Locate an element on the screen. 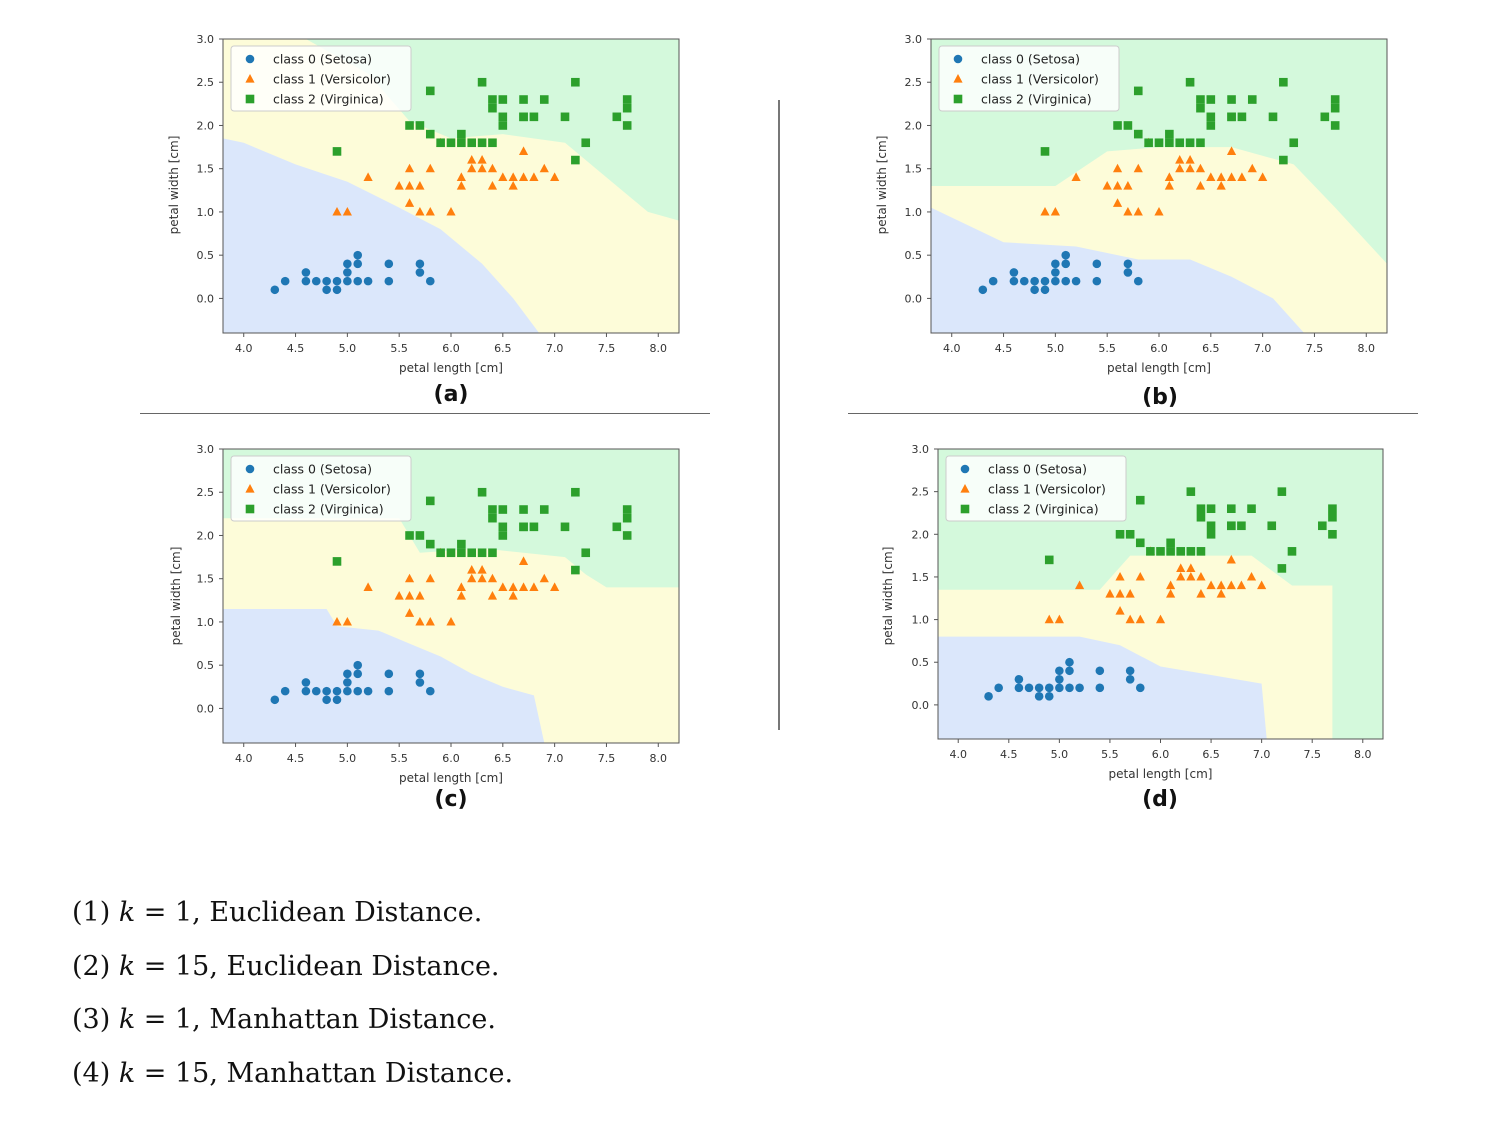  chart-c-ytick-label: 3.0 is located at coordinates (206, 449).